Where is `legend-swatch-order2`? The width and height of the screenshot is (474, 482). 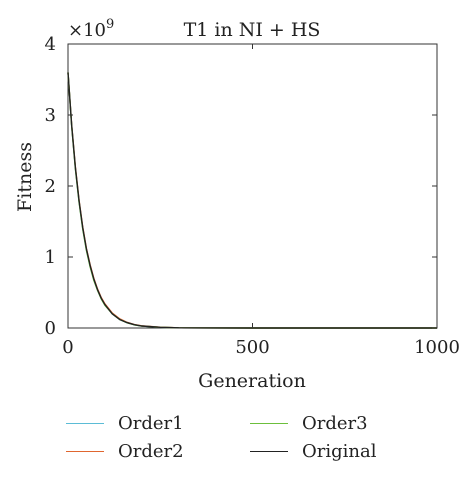 legend-swatch-order2 is located at coordinates (85, 451).